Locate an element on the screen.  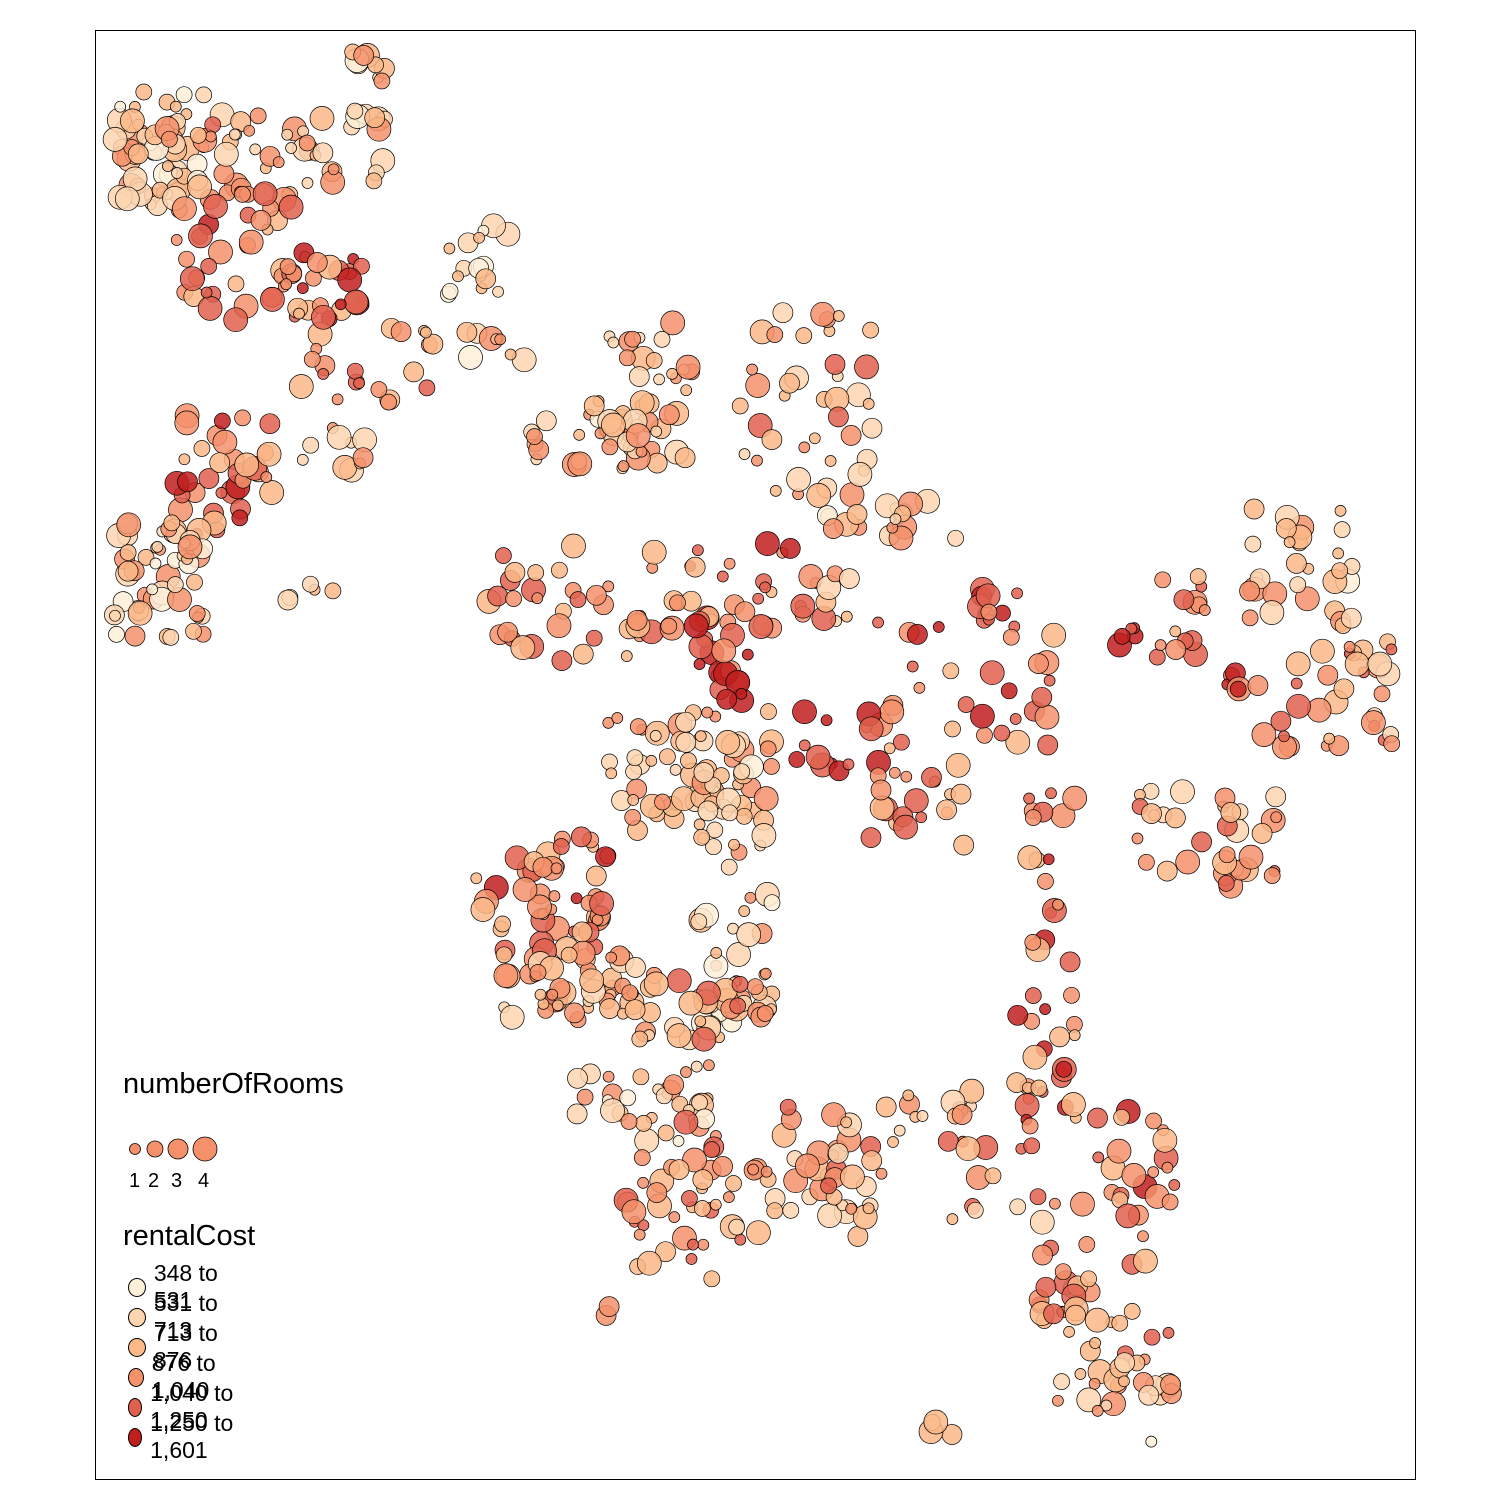
size-label-3: 3 is located at coordinates (177, 1181).